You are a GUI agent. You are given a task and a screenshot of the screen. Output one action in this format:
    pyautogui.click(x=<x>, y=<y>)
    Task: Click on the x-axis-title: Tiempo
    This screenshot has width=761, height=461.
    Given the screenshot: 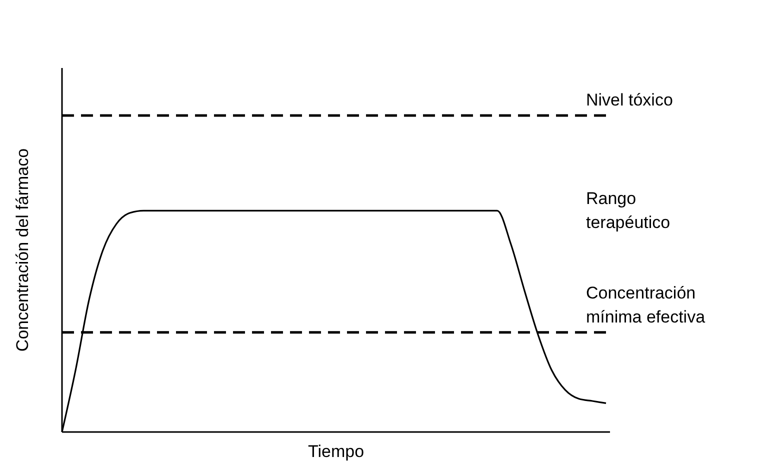 What is the action you would take?
    pyautogui.click(x=336, y=451)
    